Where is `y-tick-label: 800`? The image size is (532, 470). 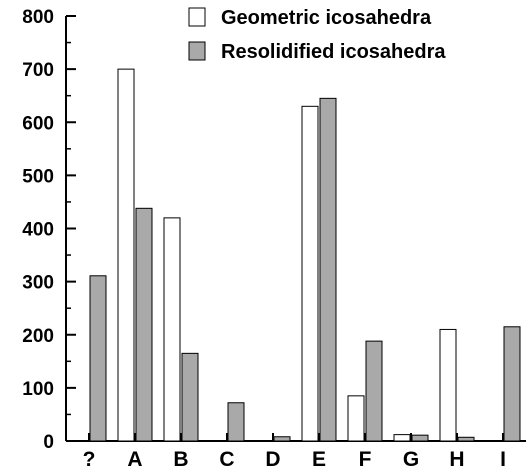
y-tick-label: 800 is located at coordinates (38, 17).